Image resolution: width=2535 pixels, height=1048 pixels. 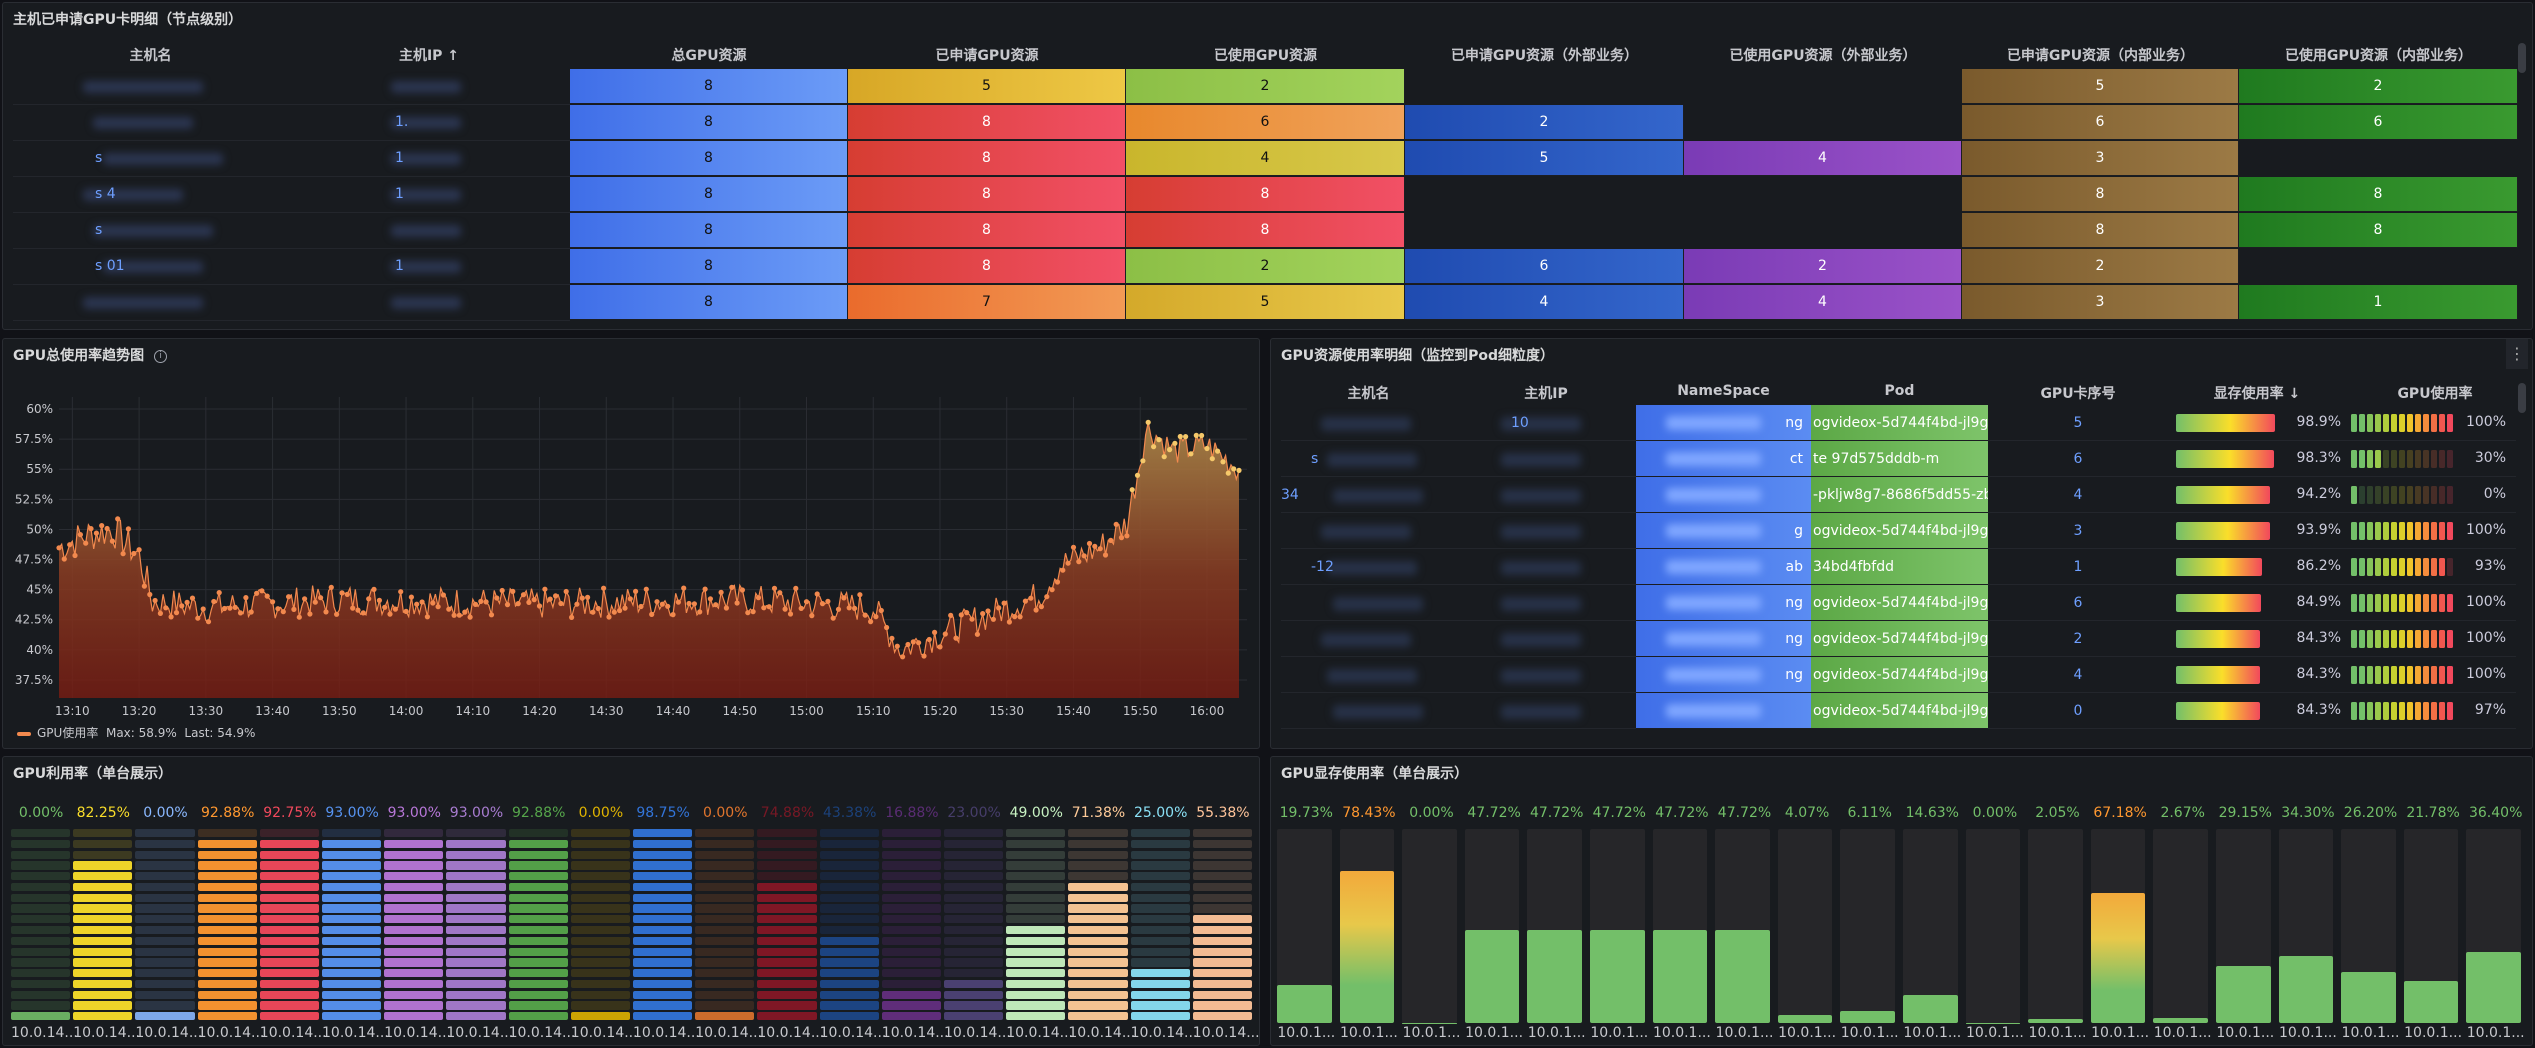 What do you see at coordinates (161, 356) in the screenshot?
I see `info-icon: i` at bounding box center [161, 356].